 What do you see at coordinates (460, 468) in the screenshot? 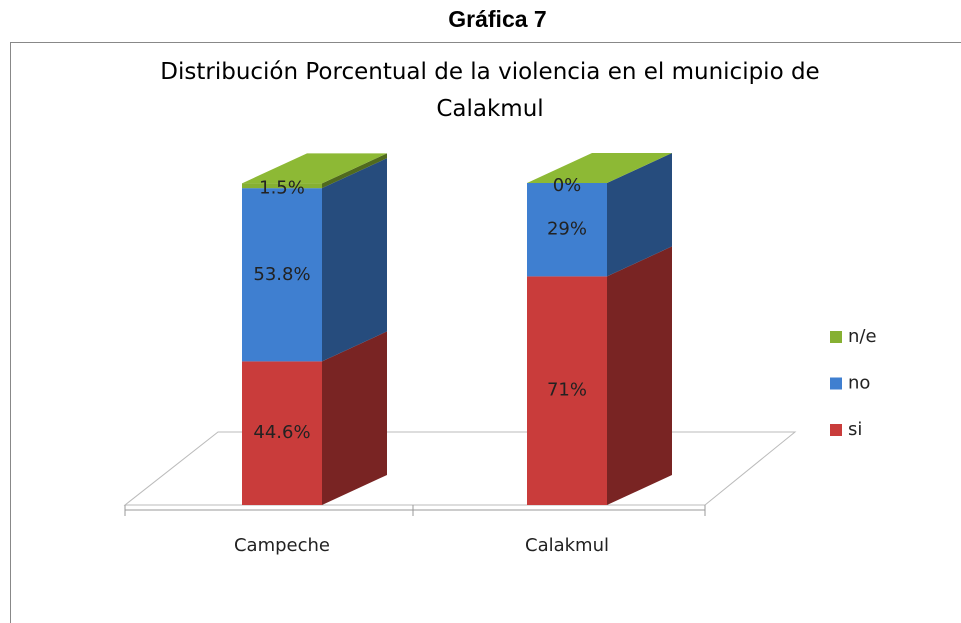
I see `floor` at bounding box center [460, 468].